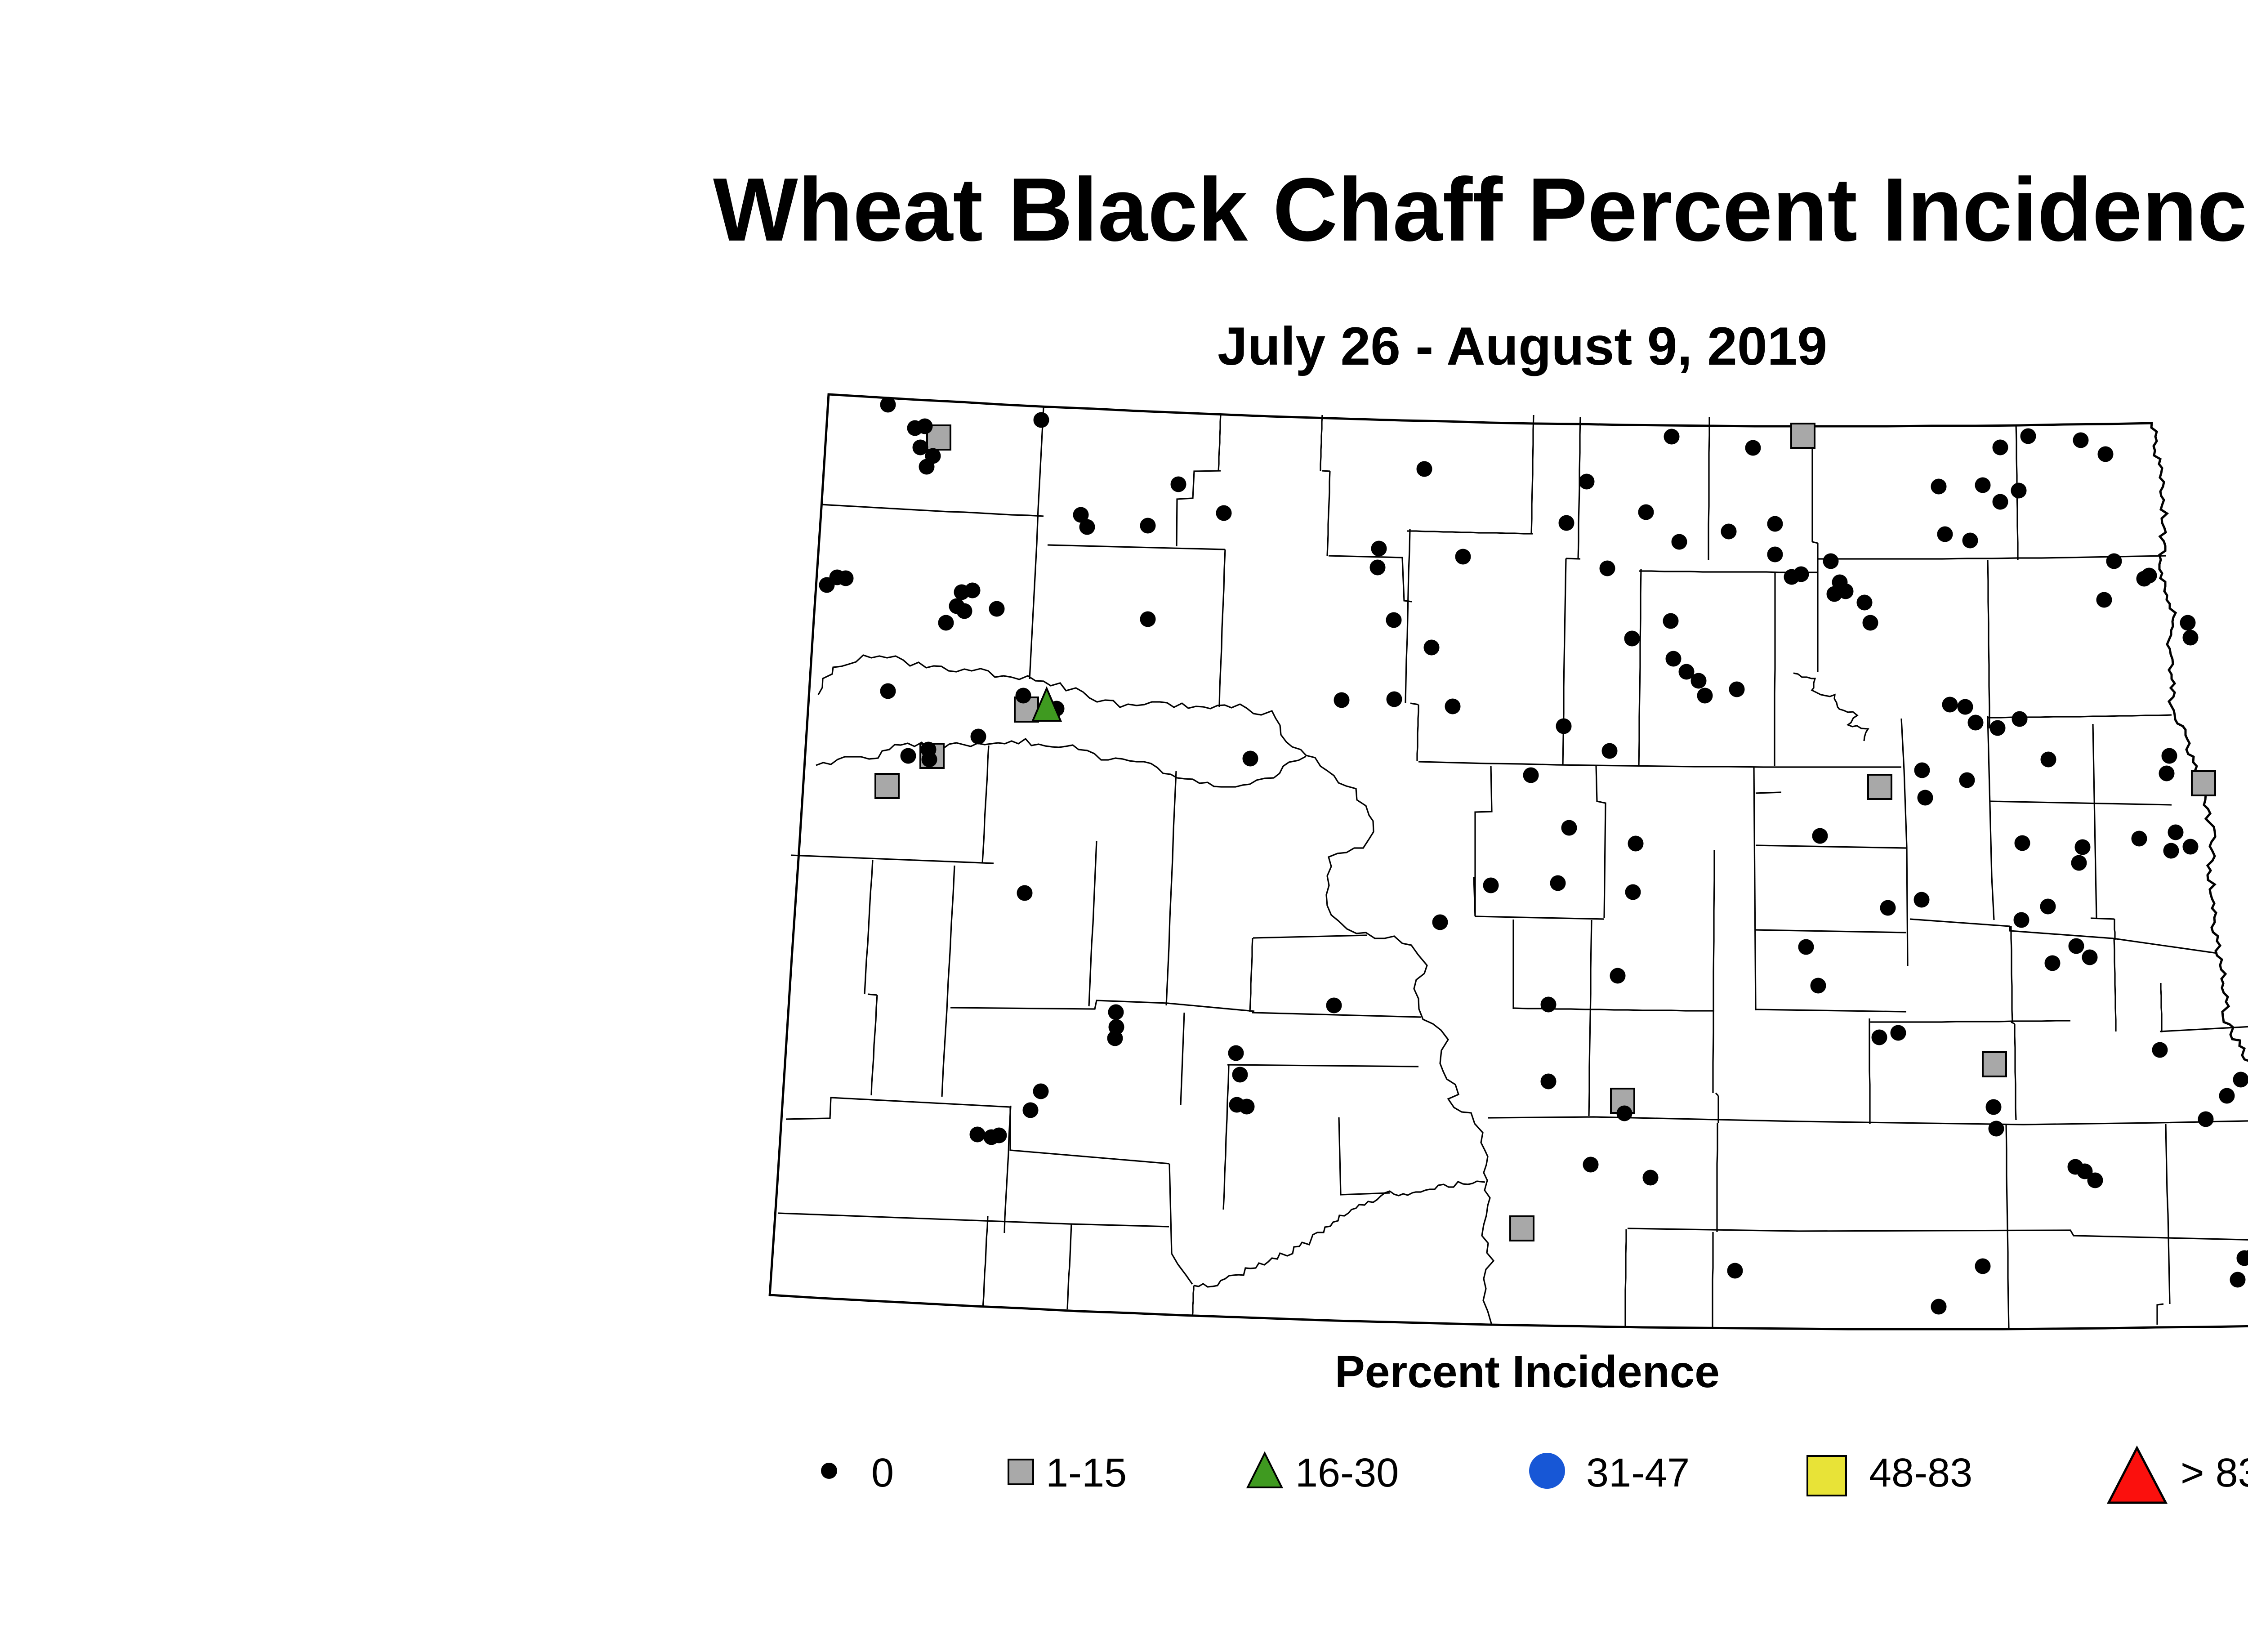  I want to click on svg-text: 16-30, so click(1347, 1473).